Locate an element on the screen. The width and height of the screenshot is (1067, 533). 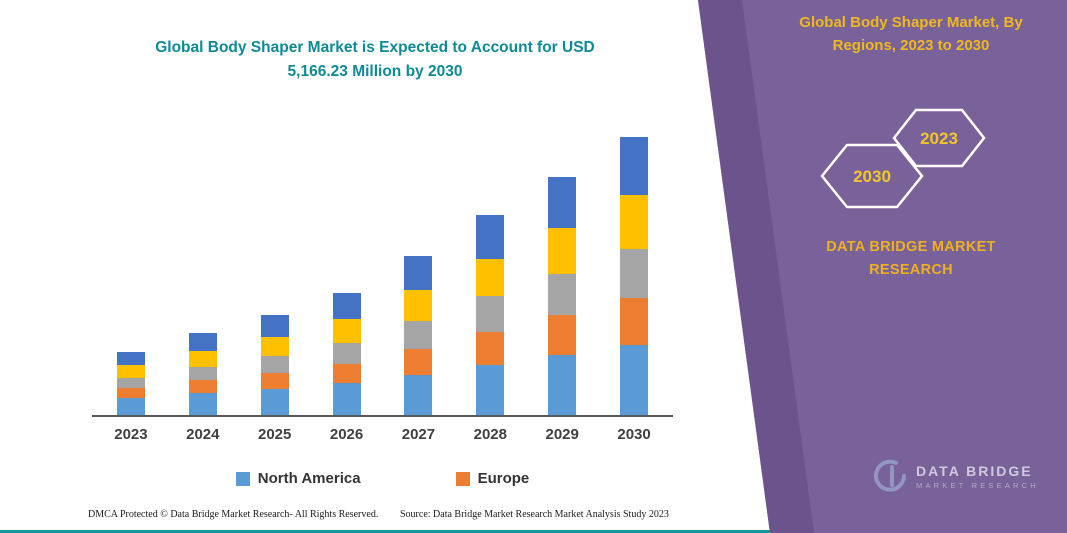
legend-item-europe: Europe is located at coordinates (492, 478).